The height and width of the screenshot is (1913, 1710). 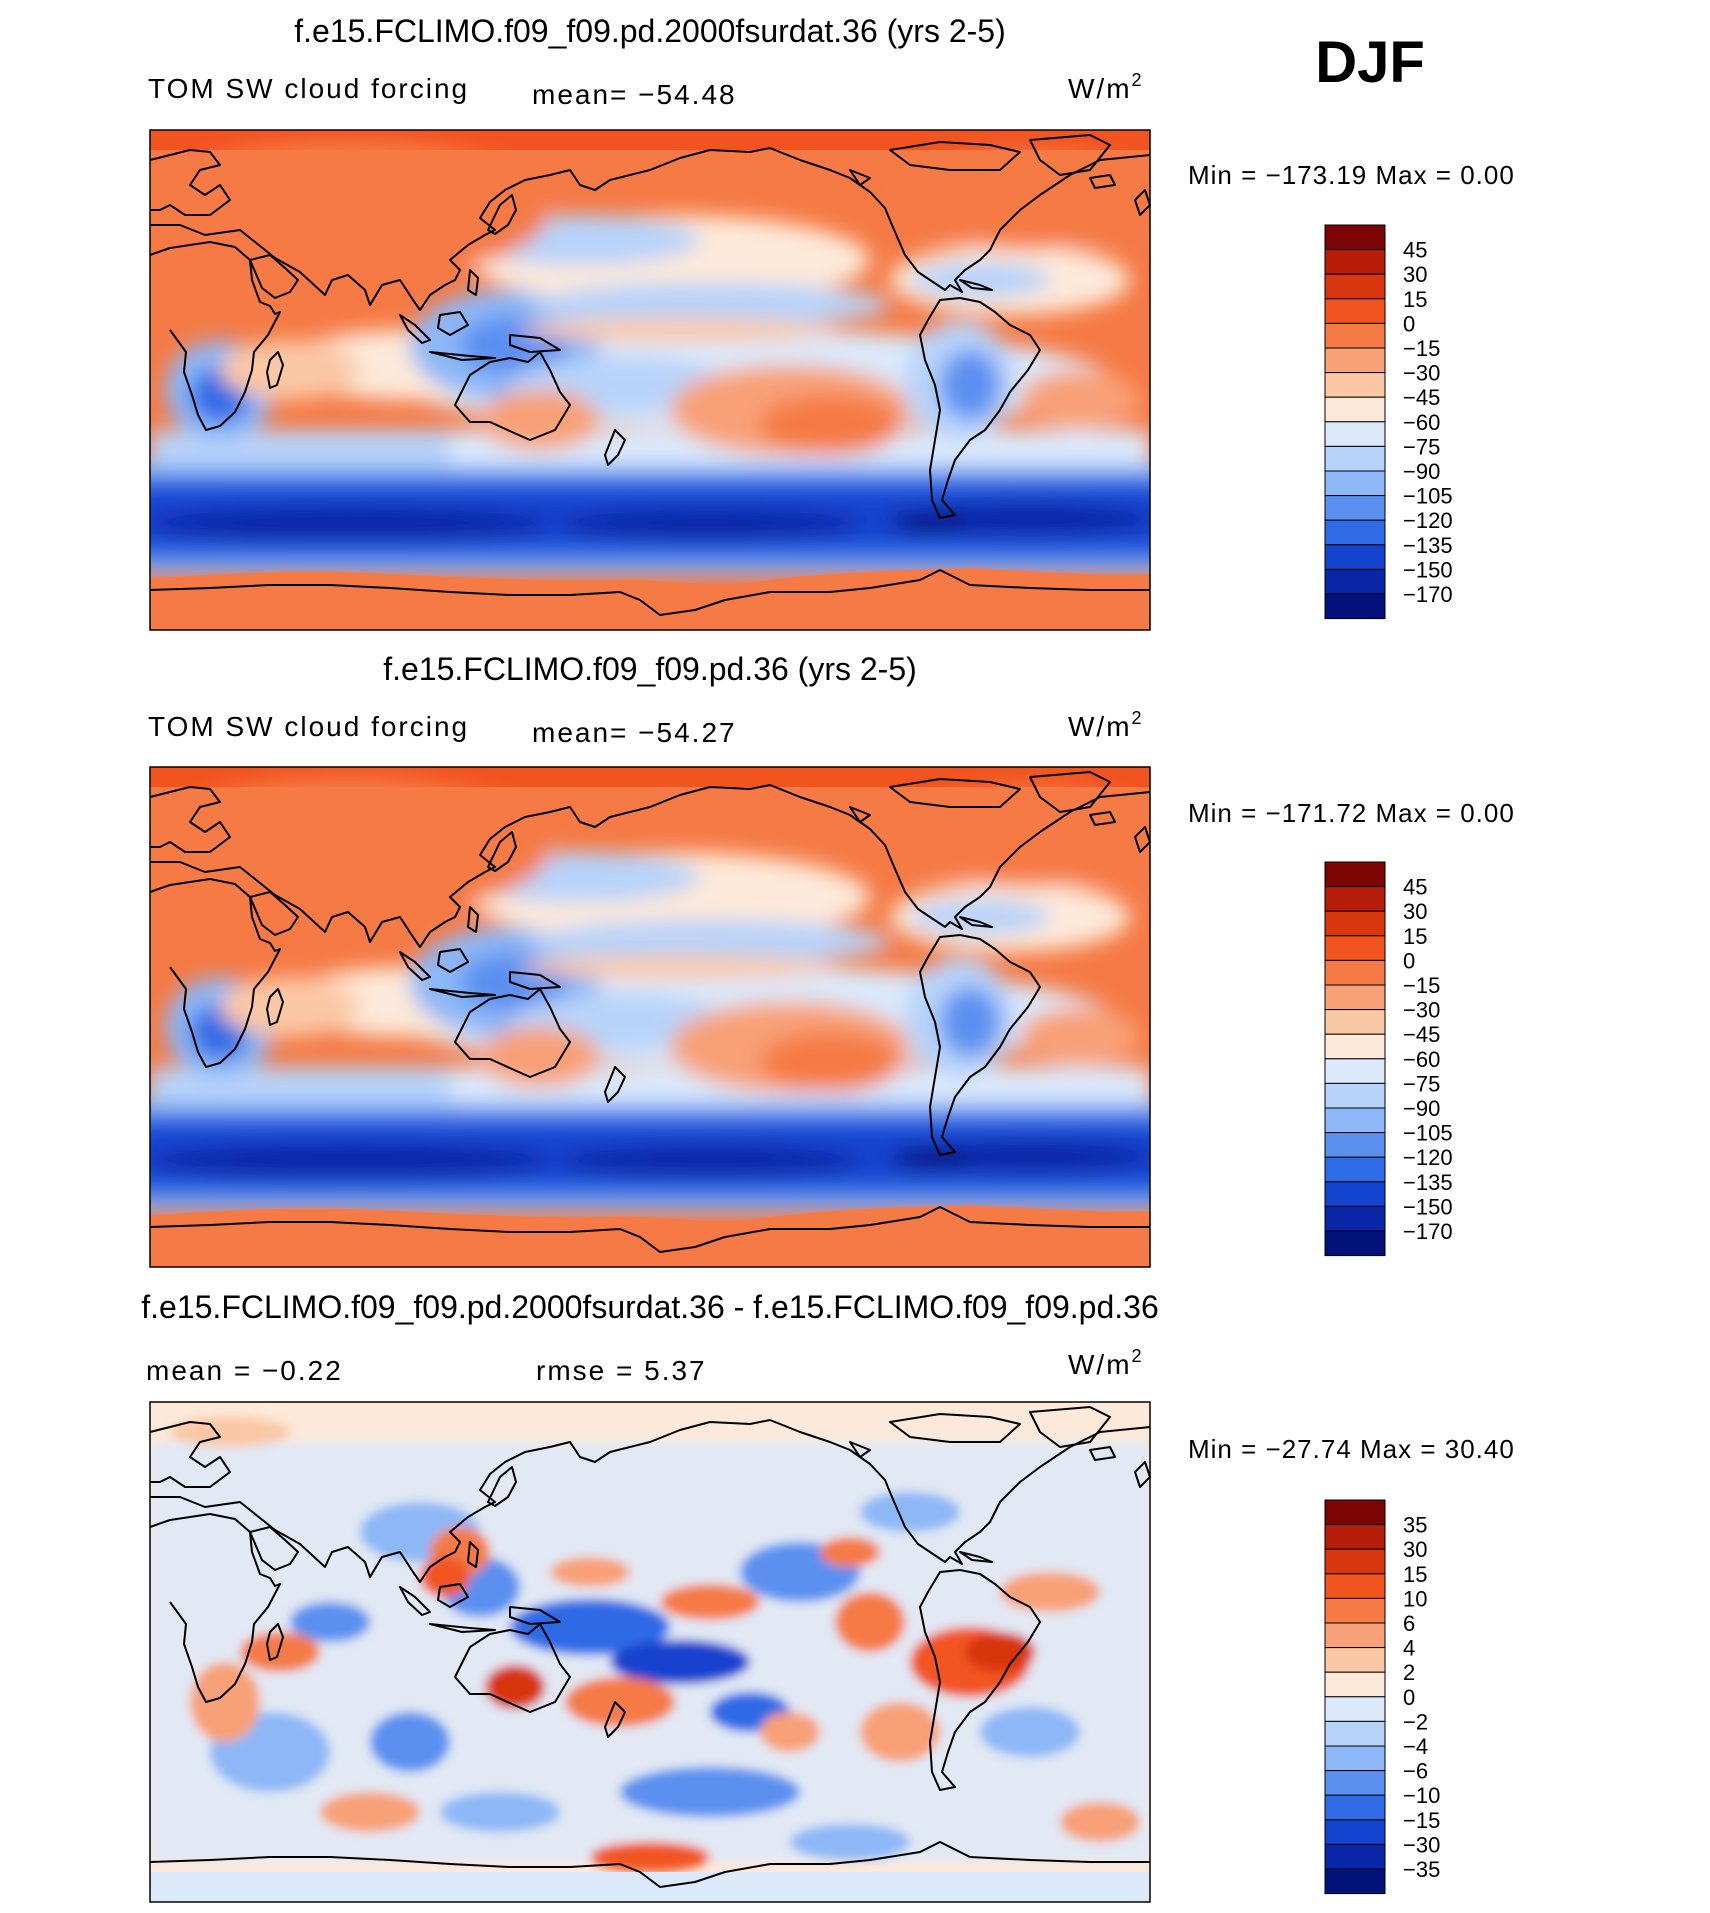 I want to click on colorbar-tick-label: 15, so click(x=1415, y=299).